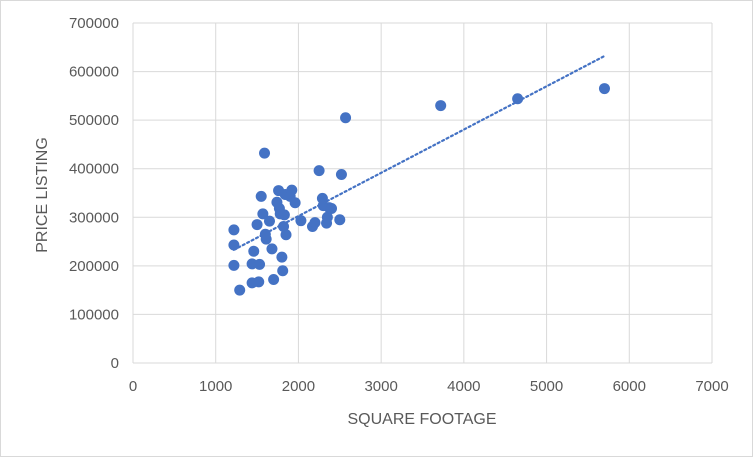 The height and width of the screenshot is (457, 753). Describe the element at coordinates (546, 386) in the screenshot. I see `x-tick-label: 5000` at that location.